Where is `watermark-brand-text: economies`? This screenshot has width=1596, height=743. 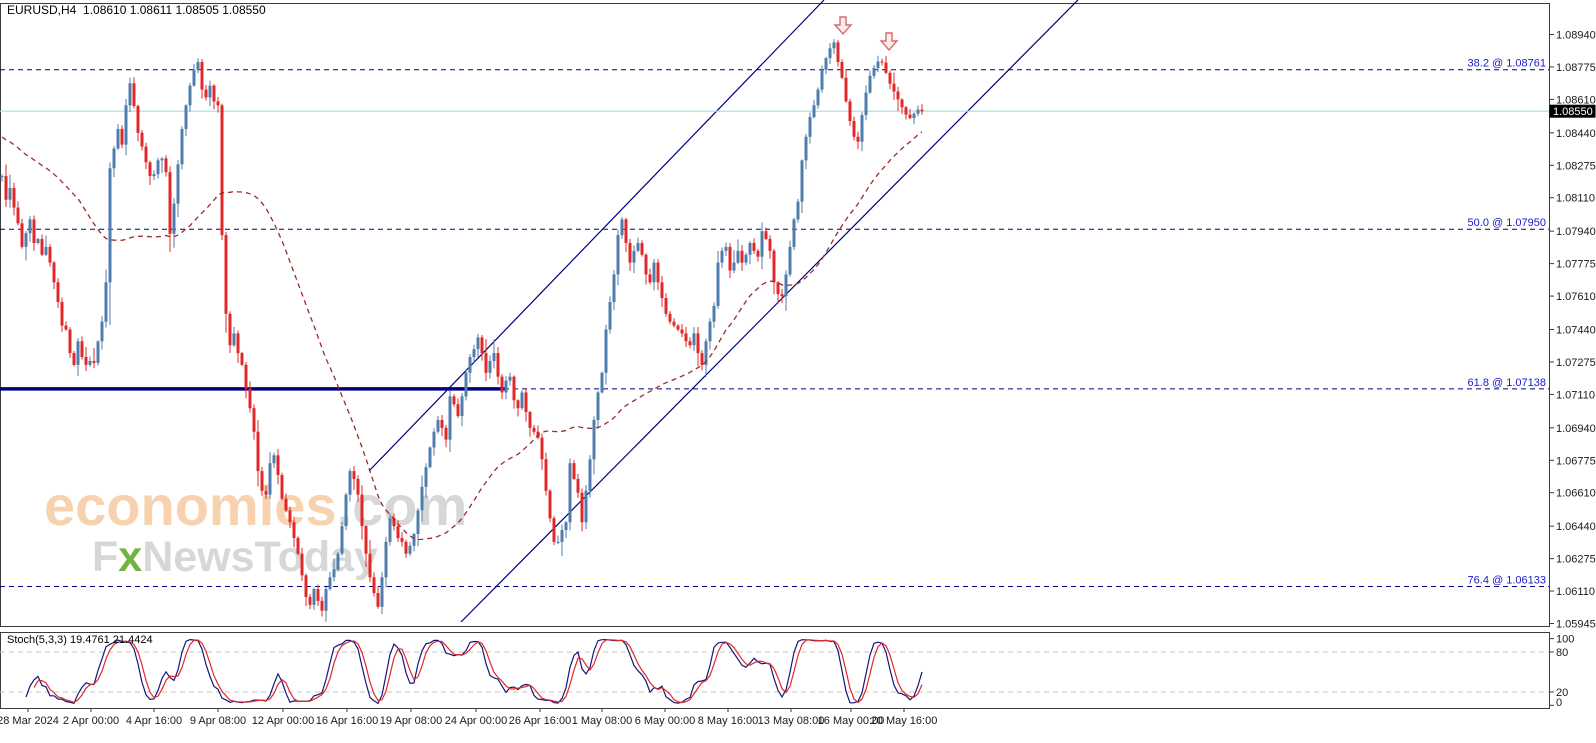 watermark-brand-text: economies is located at coordinates (190, 505).